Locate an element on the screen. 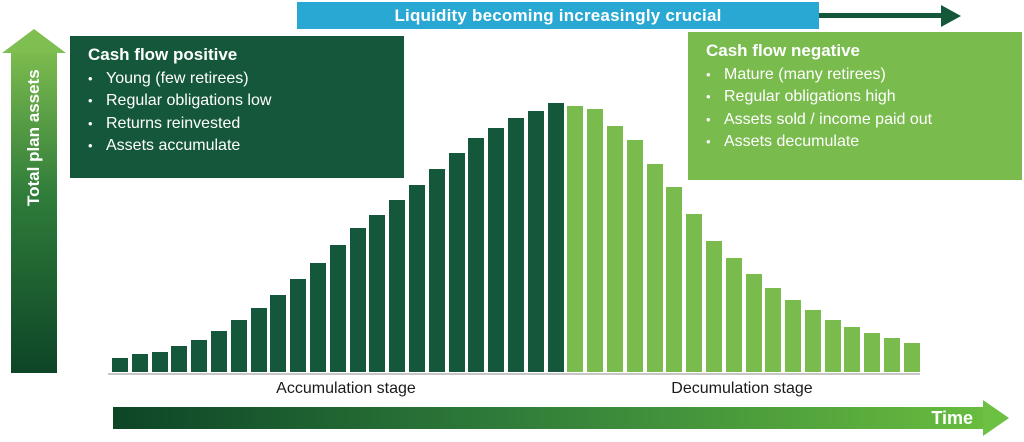  bullet-text: Returns reinvested is located at coordinates (173, 123).